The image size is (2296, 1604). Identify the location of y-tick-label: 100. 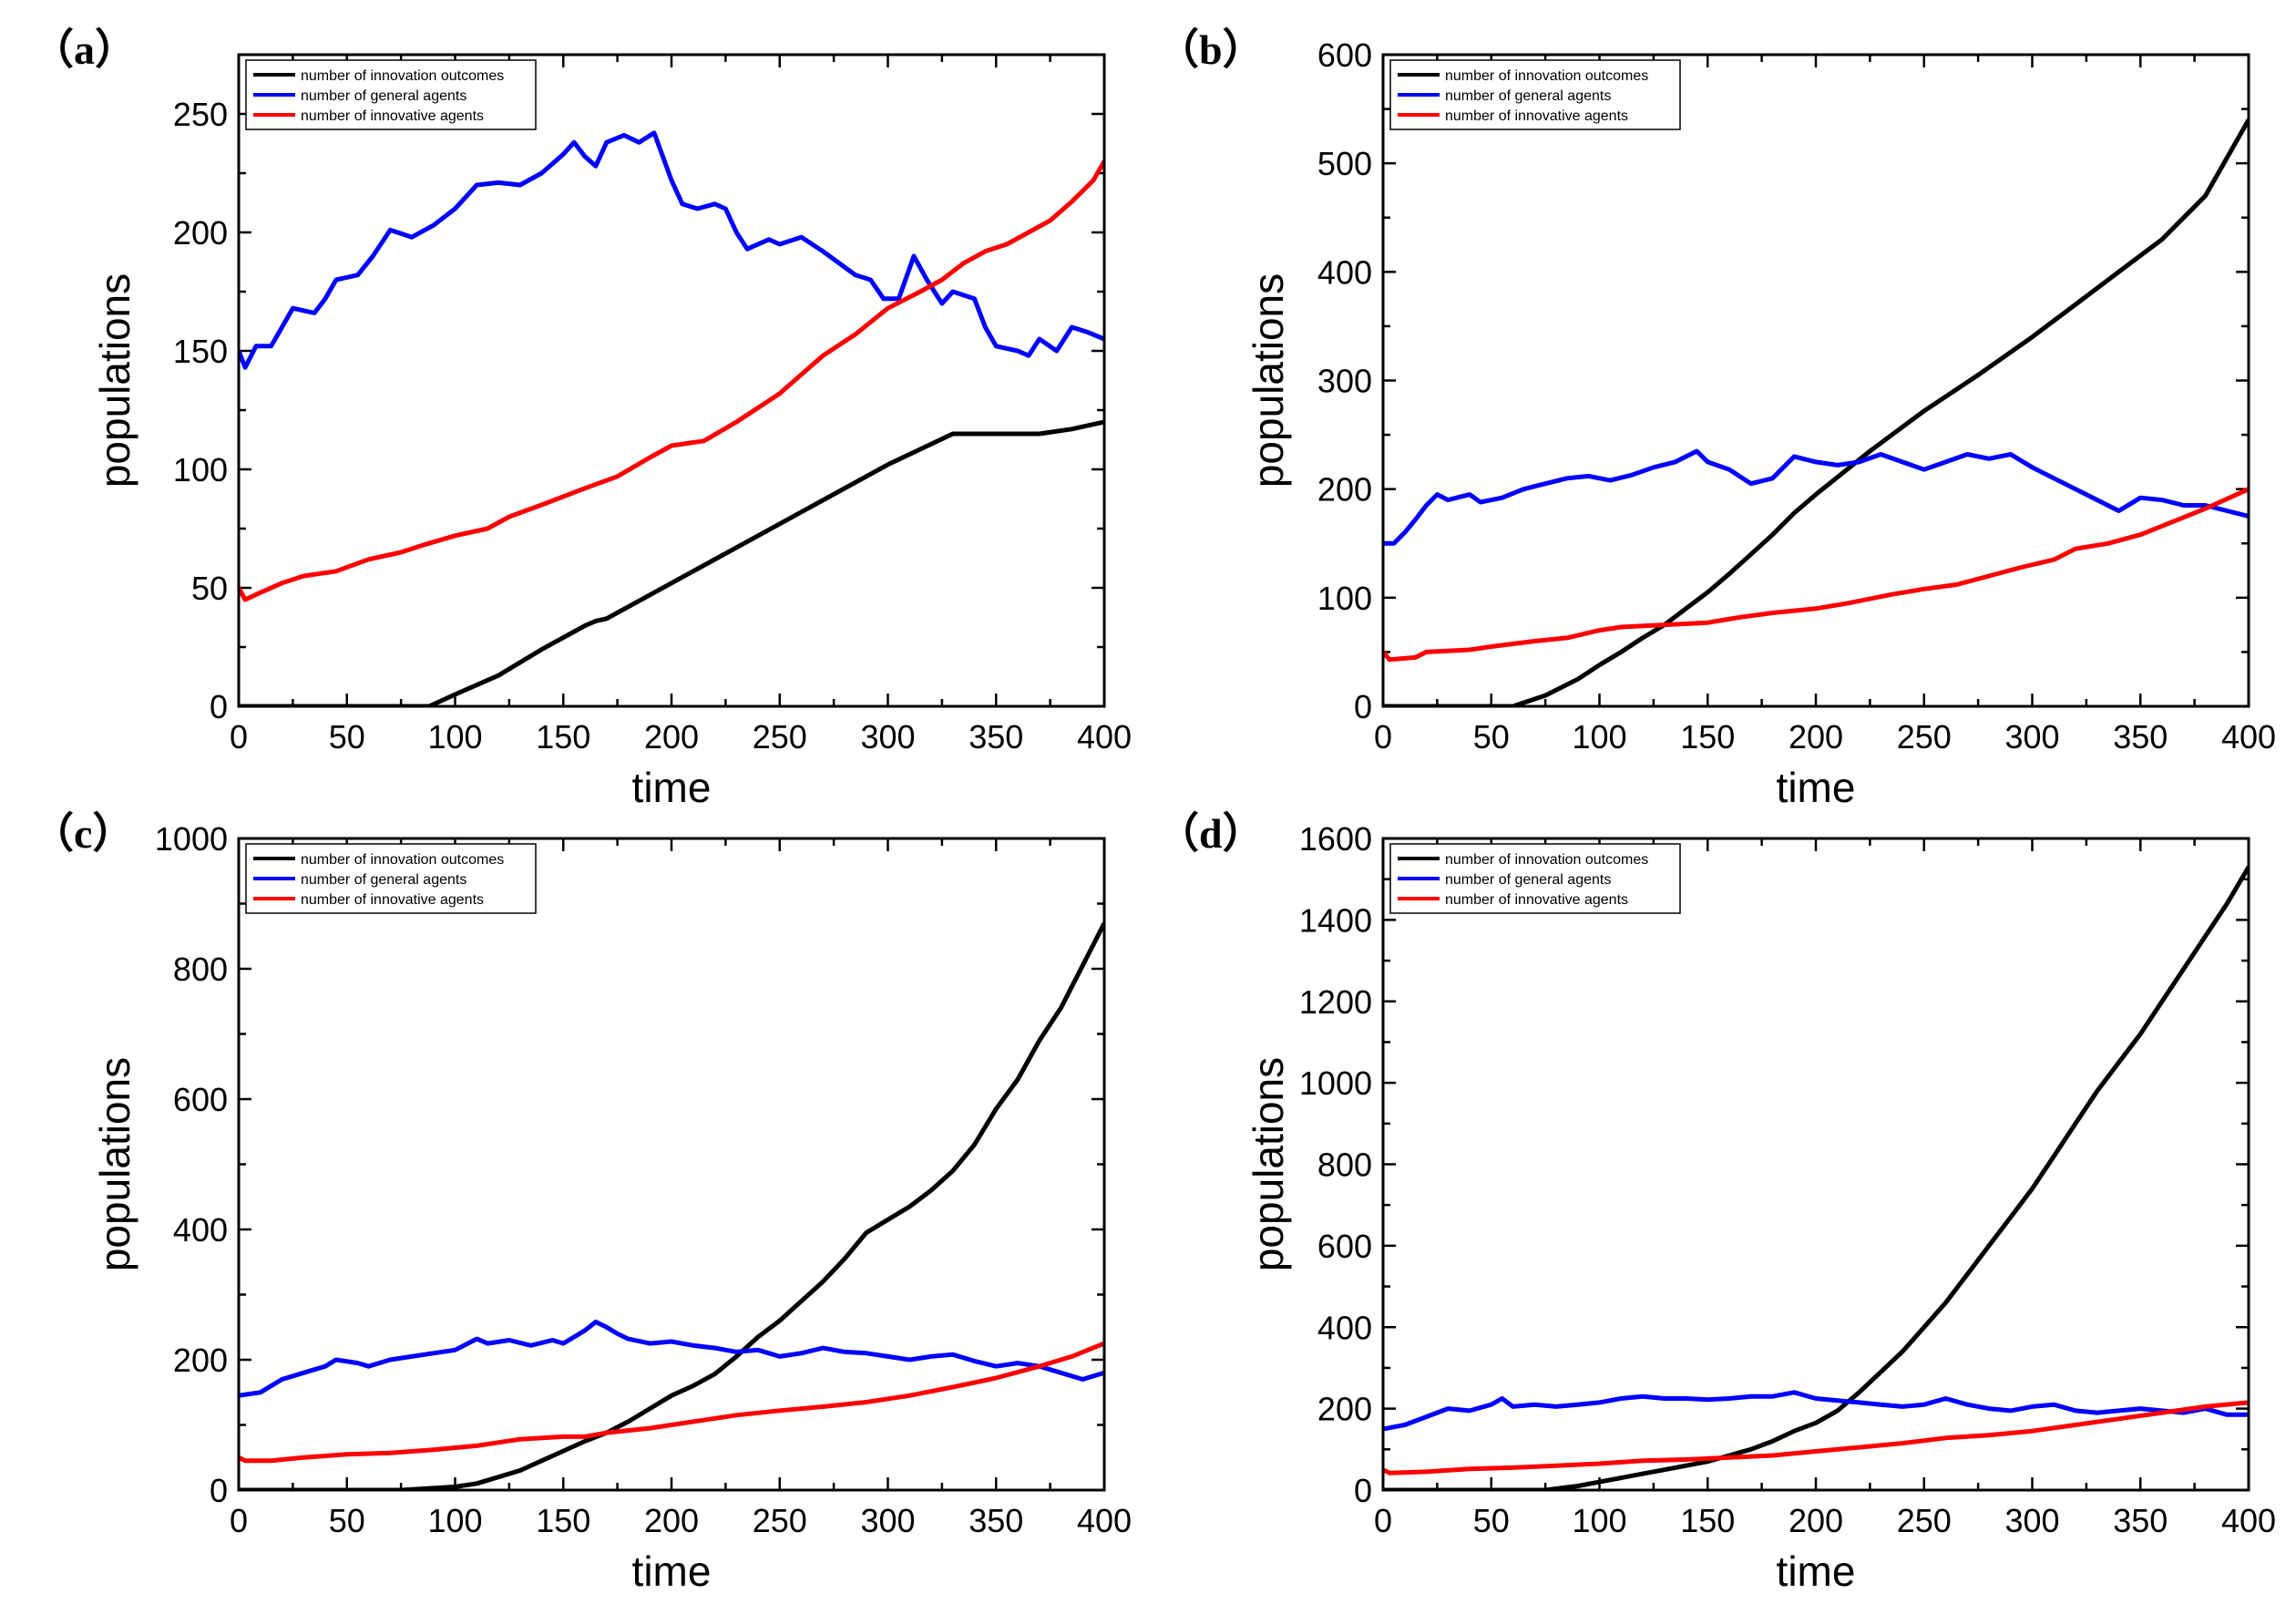
(1344, 598).